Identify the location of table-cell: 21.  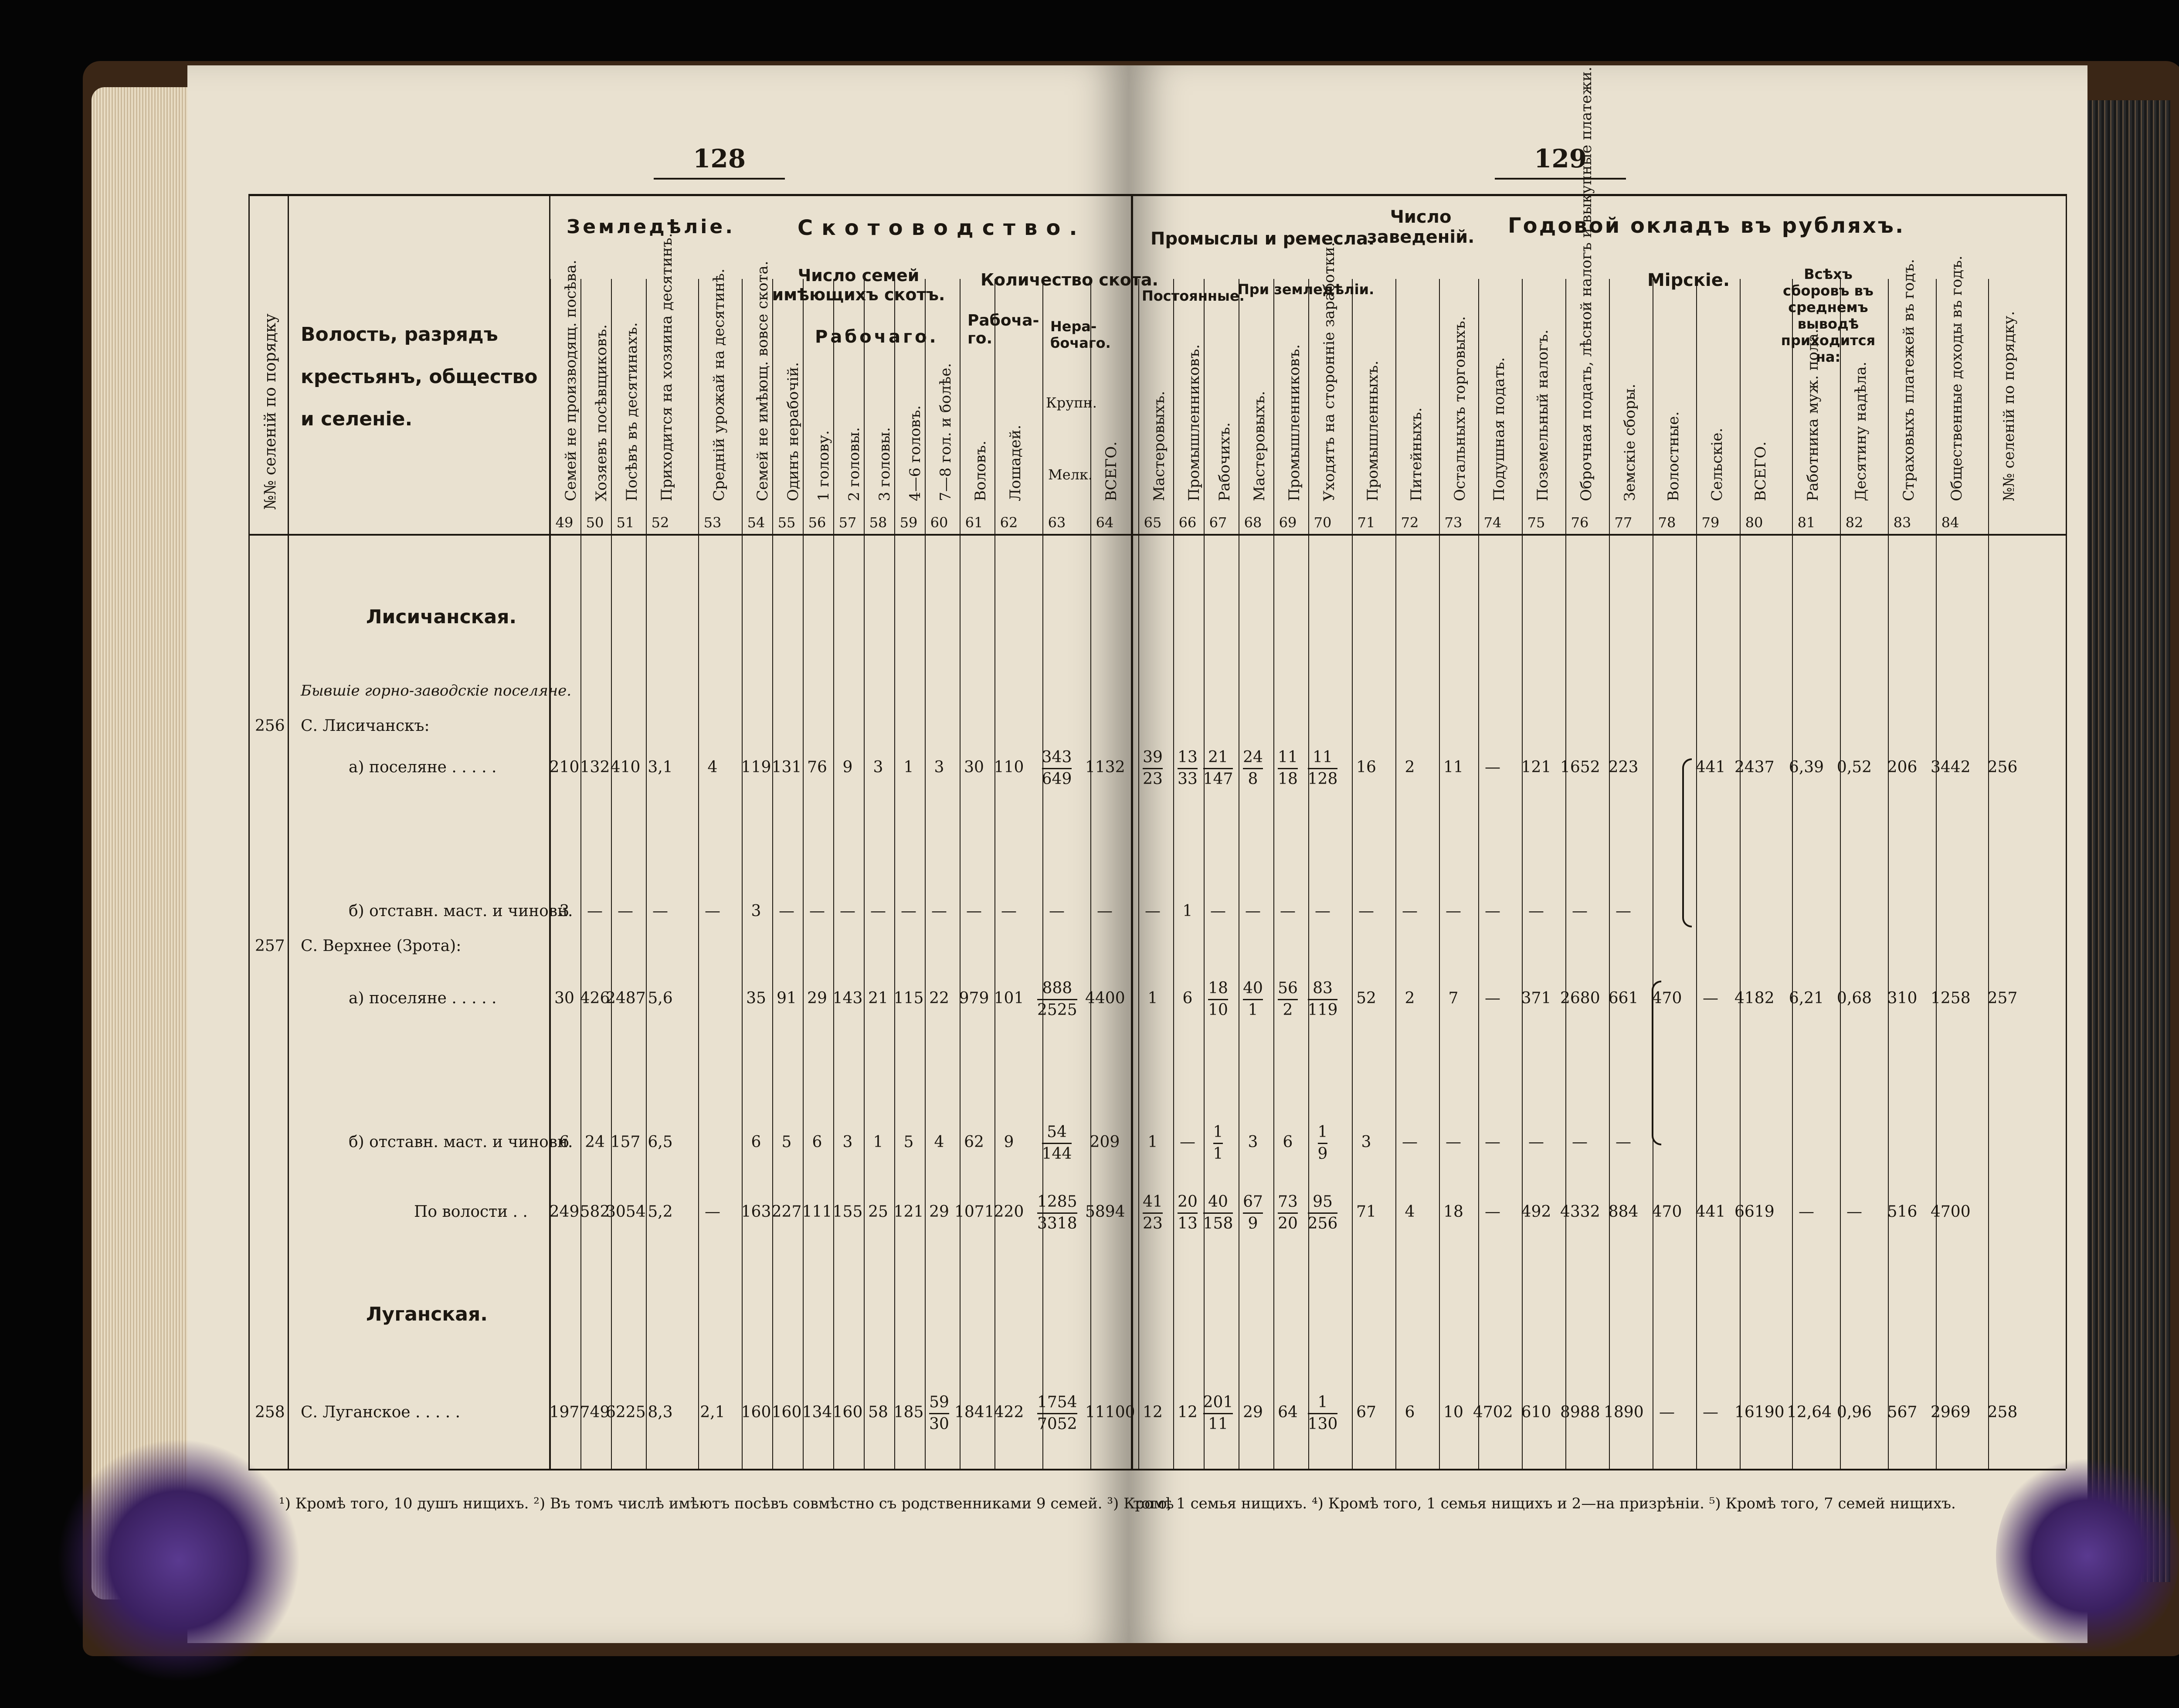
(878, 998).